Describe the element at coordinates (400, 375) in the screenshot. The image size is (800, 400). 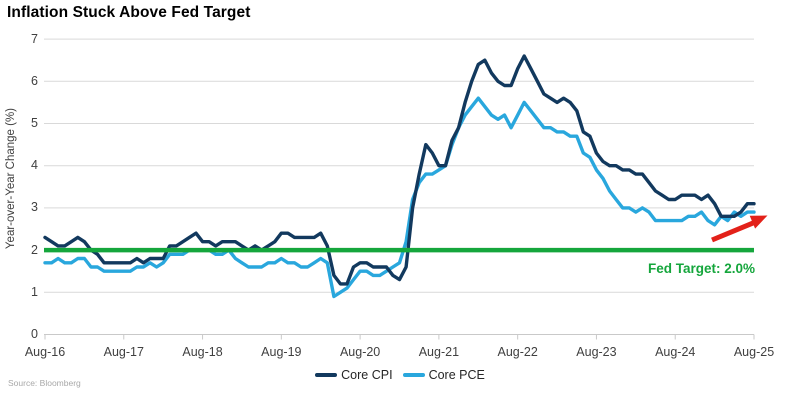
I see `legend: Core CPI Core PCE` at that location.